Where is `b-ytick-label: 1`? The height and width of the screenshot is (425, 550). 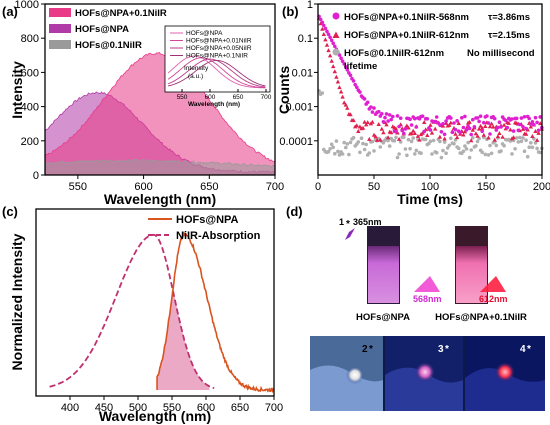 b-ytick-label: 1 is located at coordinates (310, 5).